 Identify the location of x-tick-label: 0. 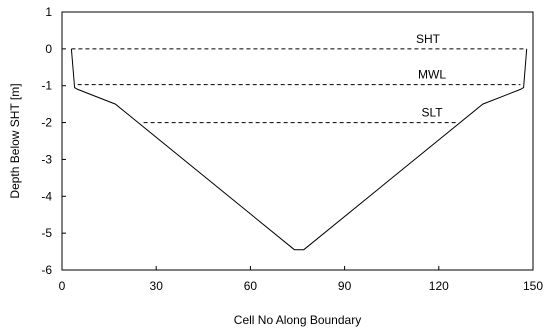
(62, 286).